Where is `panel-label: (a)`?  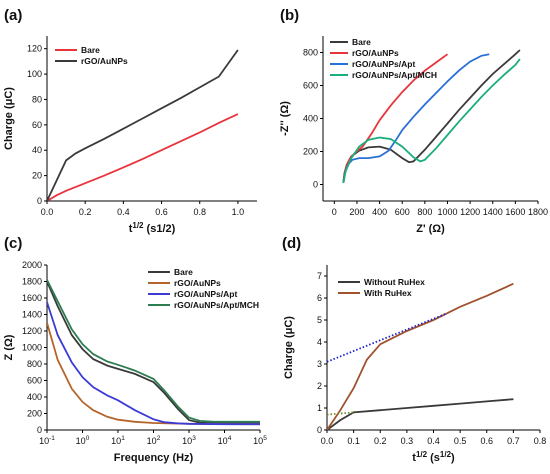 panel-label: (a) is located at coordinates (13, 15).